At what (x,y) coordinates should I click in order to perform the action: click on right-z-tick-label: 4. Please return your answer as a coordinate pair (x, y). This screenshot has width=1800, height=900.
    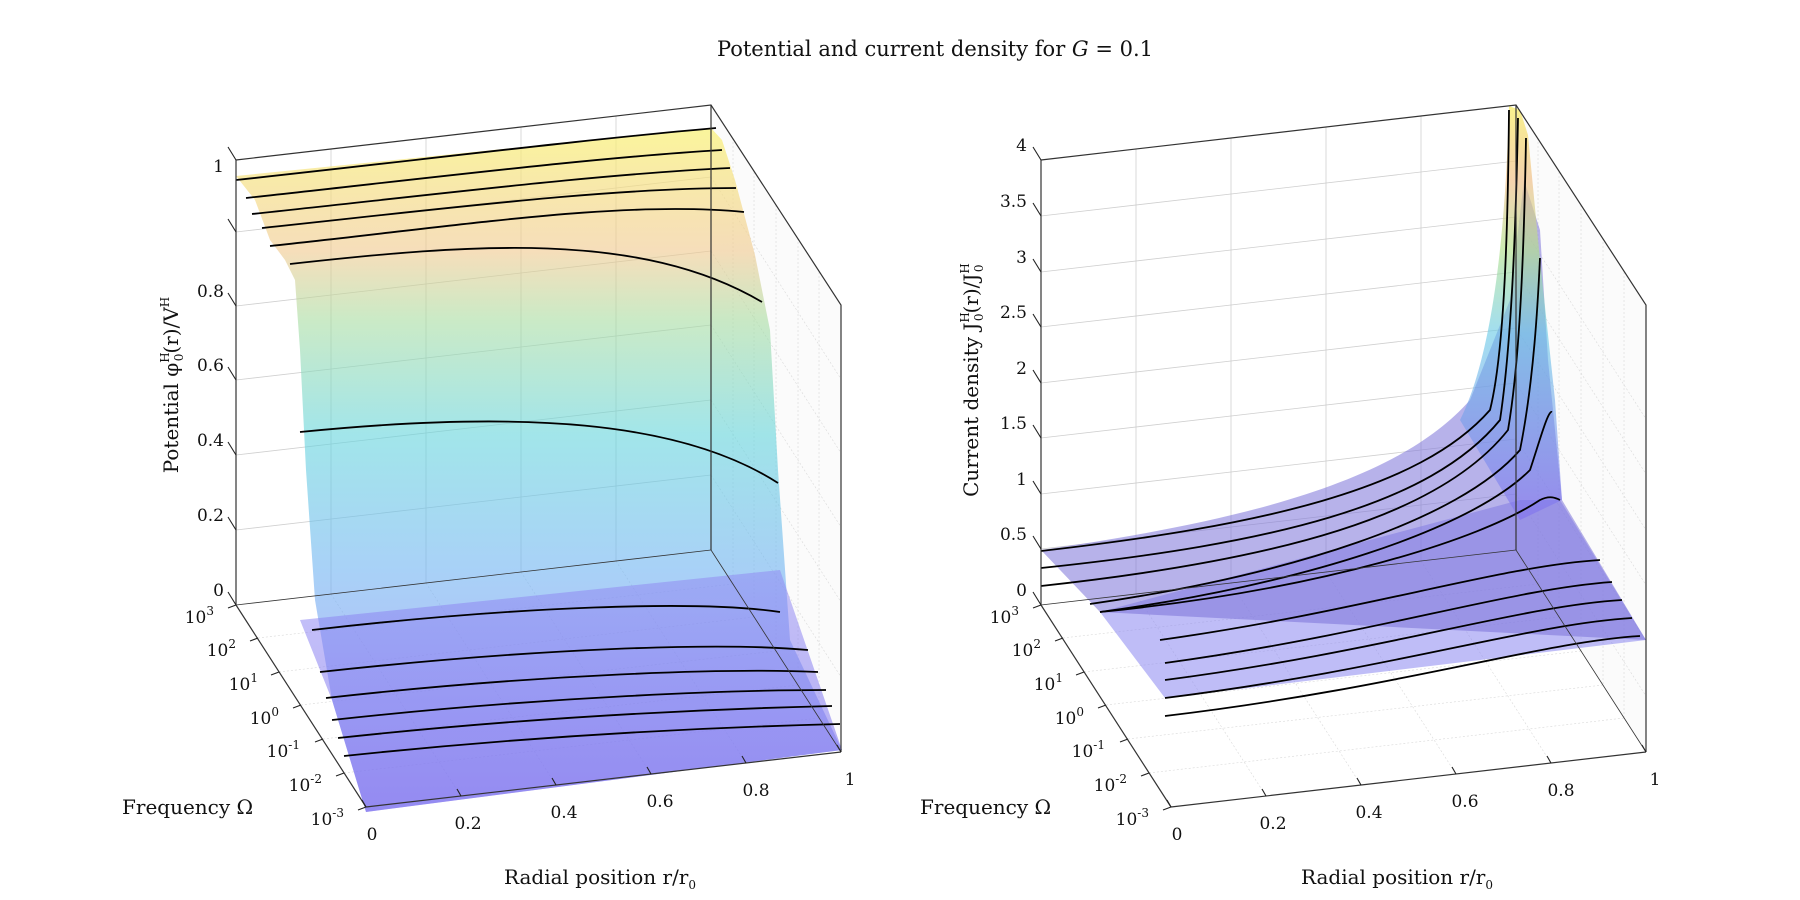
    Looking at the image, I should click on (1021, 146).